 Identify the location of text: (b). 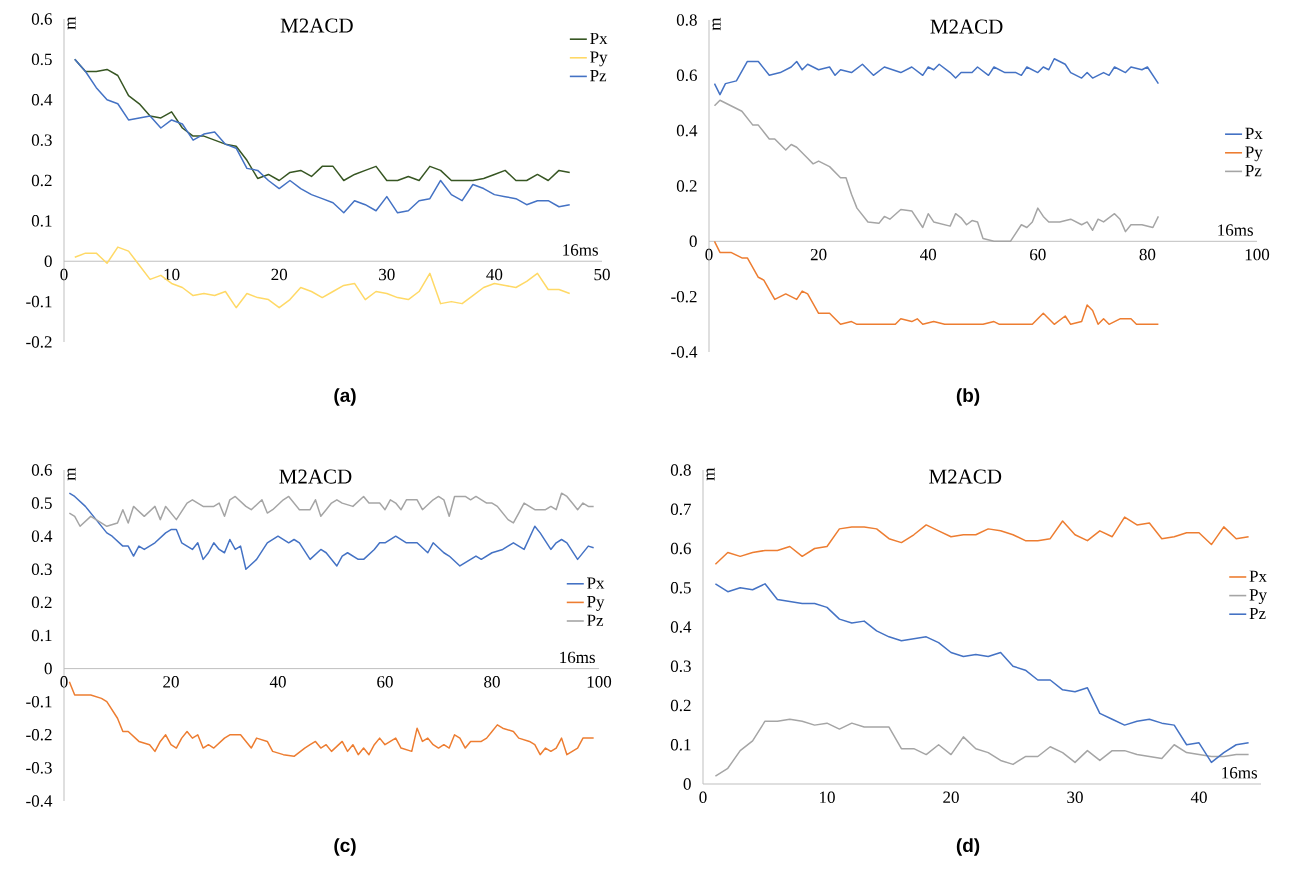
(968, 397).